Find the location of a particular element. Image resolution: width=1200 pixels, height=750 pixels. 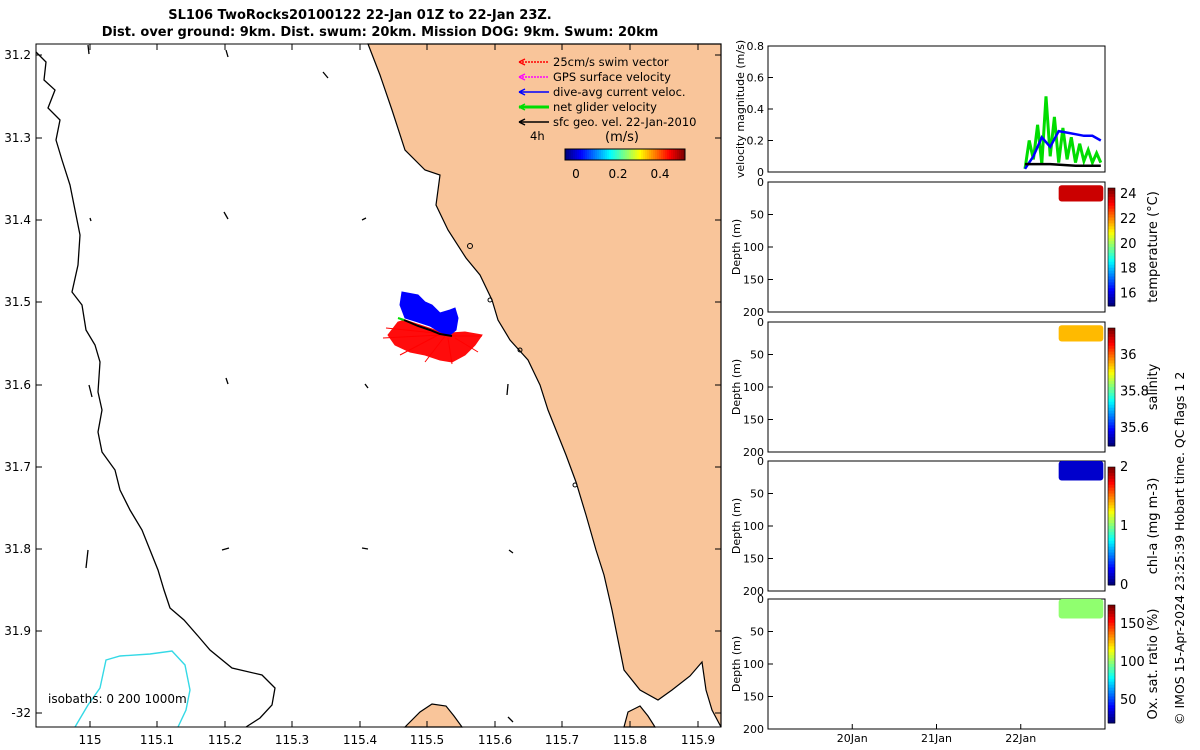

profile-colorbar-tick-label: 50 is located at coordinates (1128, 700).